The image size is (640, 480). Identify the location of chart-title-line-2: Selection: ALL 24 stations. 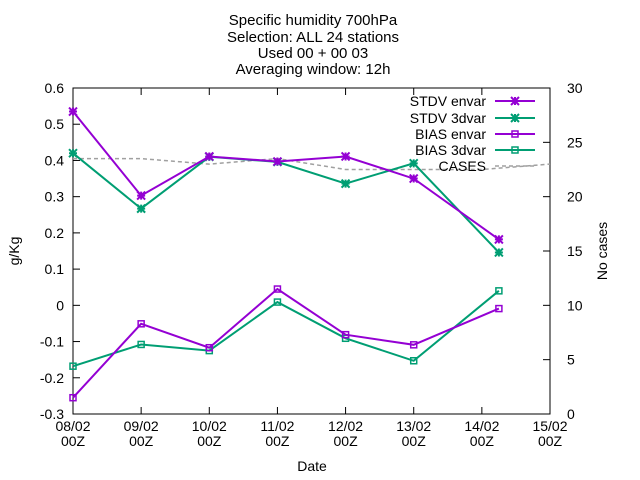
(313, 37).